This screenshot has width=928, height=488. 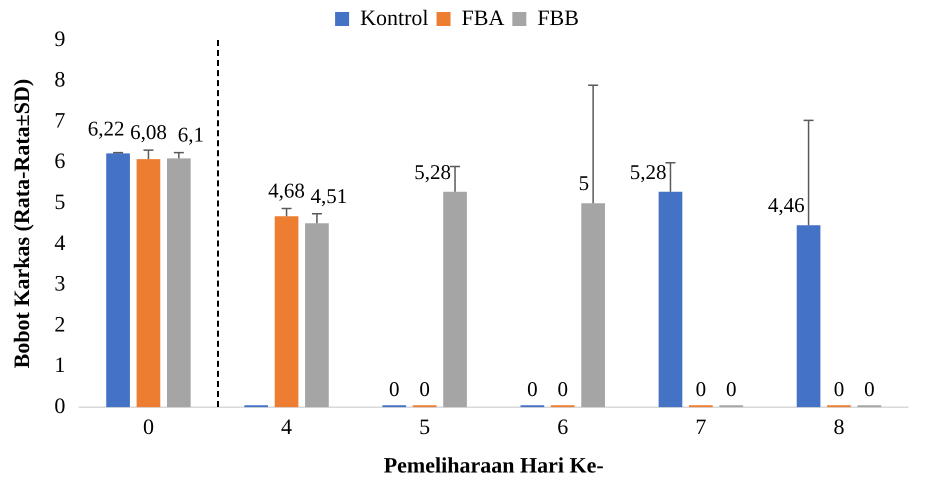 I want to click on legend-label: FBB, so click(x=558, y=17).